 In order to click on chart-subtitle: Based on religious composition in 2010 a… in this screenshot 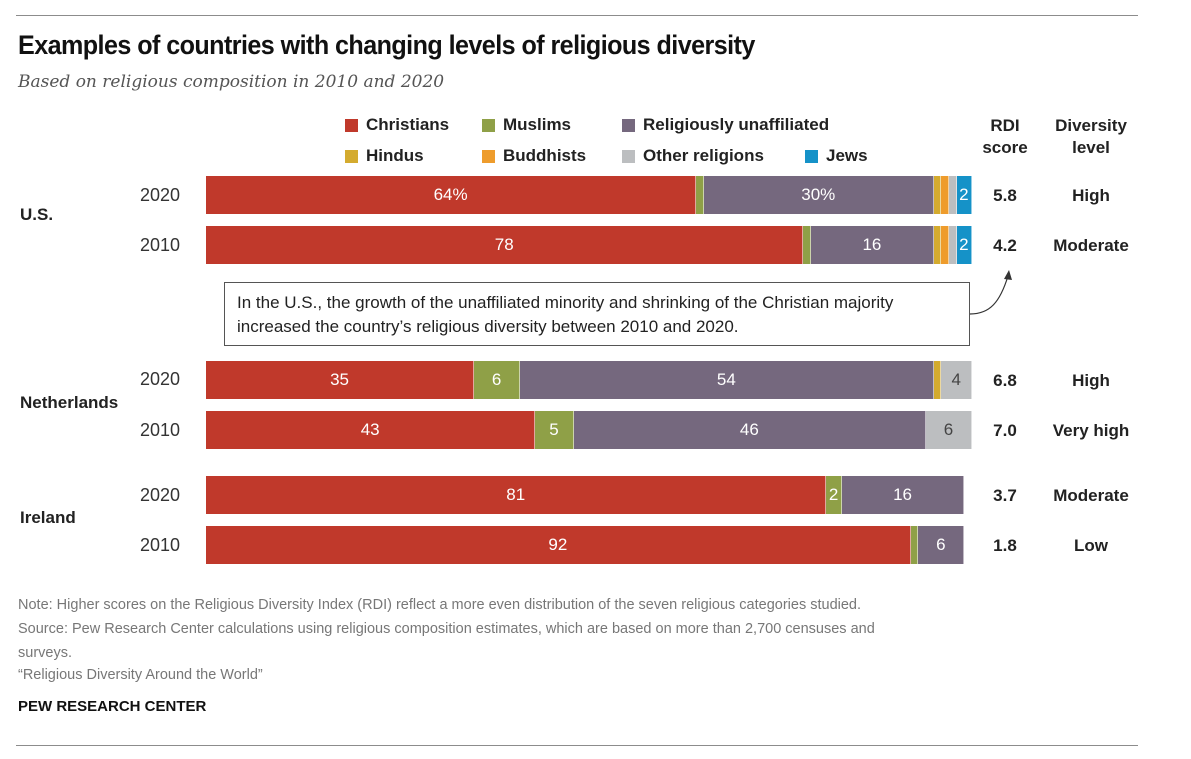, I will do `click(231, 82)`.